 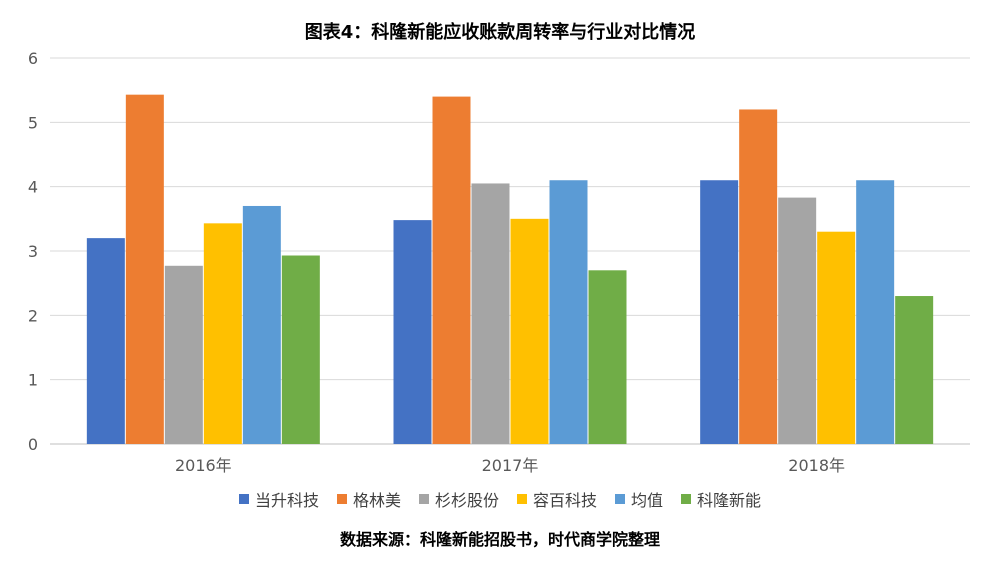 I want to click on legend-label: 格林美, so click(x=376, y=500).